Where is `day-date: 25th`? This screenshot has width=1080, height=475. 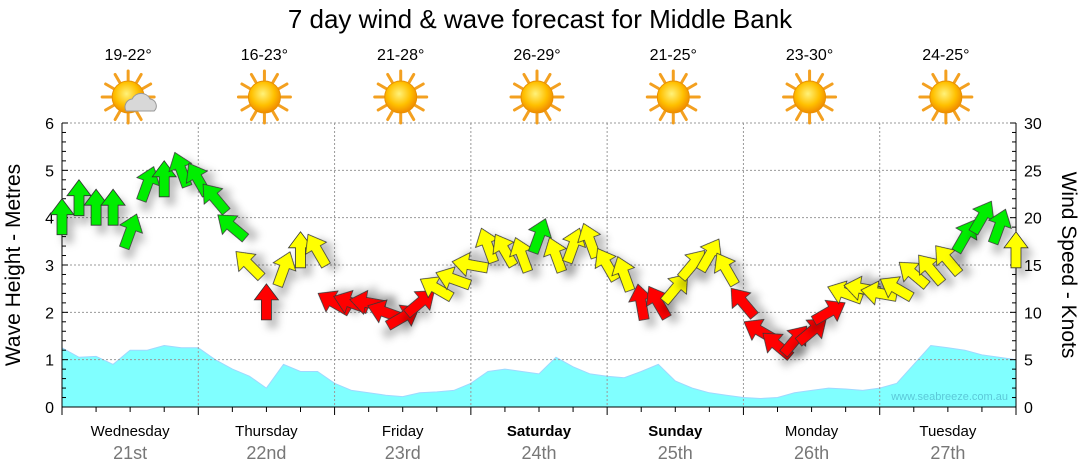 day-date: 25th is located at coordinates (675, 453).